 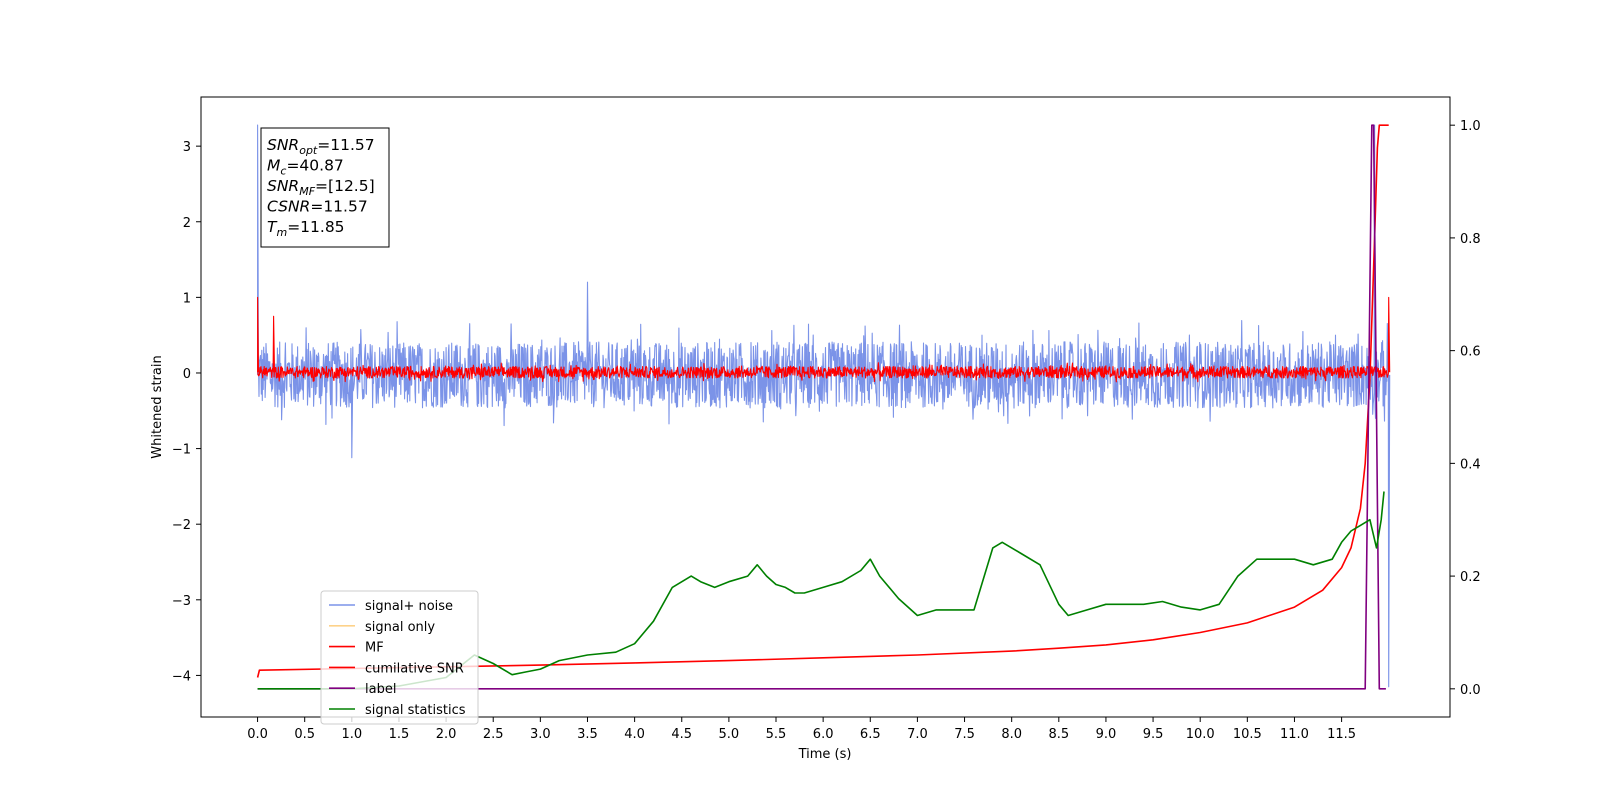 I want to click on x-tick-label: 4.5, so click(x=681, y=734).